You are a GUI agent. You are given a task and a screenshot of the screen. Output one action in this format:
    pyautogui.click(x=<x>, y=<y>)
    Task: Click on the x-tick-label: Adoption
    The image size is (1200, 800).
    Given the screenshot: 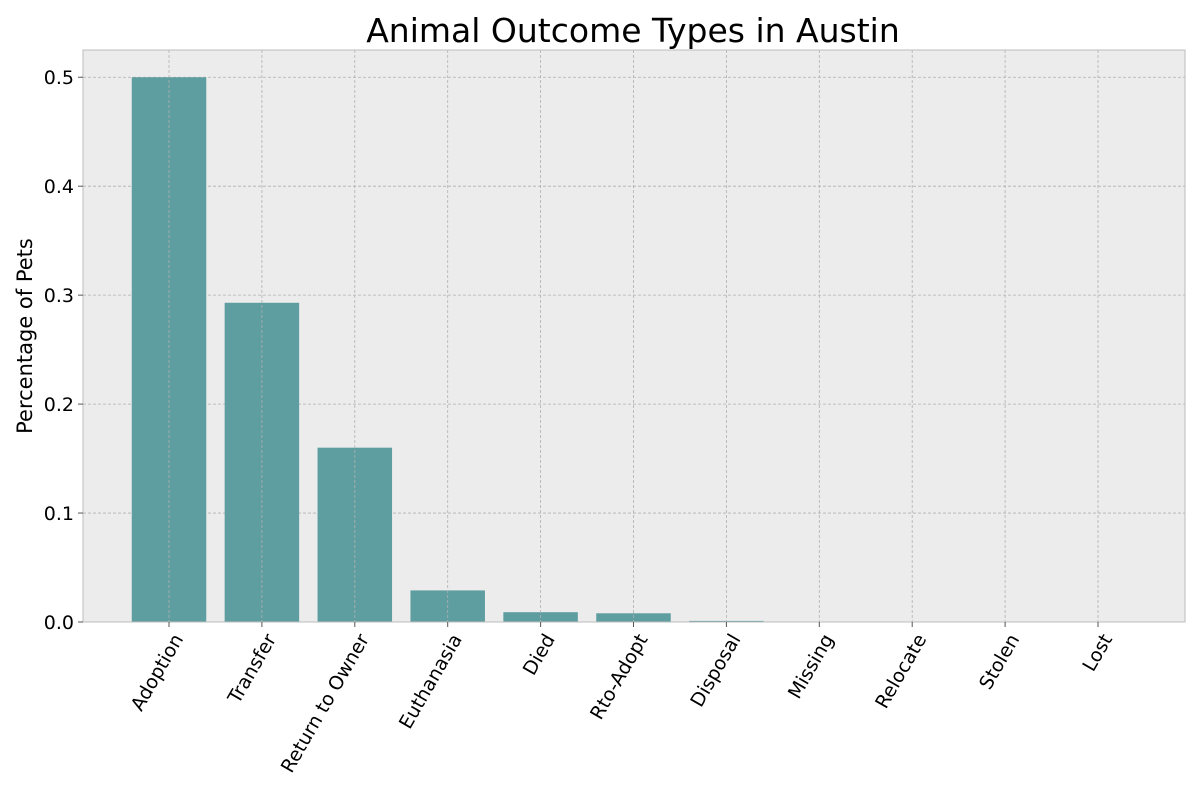 What is the action you would take?
    pyautogui.click(x=157, y=672)
    